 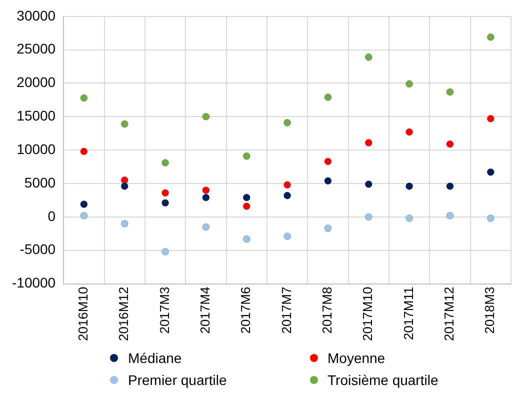 What do you see at coordinates (40, 182) in the screenshot?
I see `y-tick-label: 5000` at bounding box center [40, 182].